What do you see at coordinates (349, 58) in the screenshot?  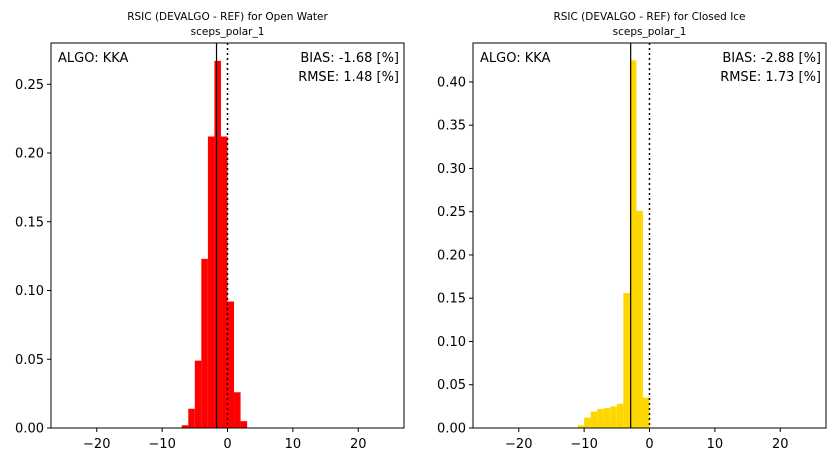 I see `bias-annotation: BIAS: -1.68 [%]` at bounding box center [349, 58].